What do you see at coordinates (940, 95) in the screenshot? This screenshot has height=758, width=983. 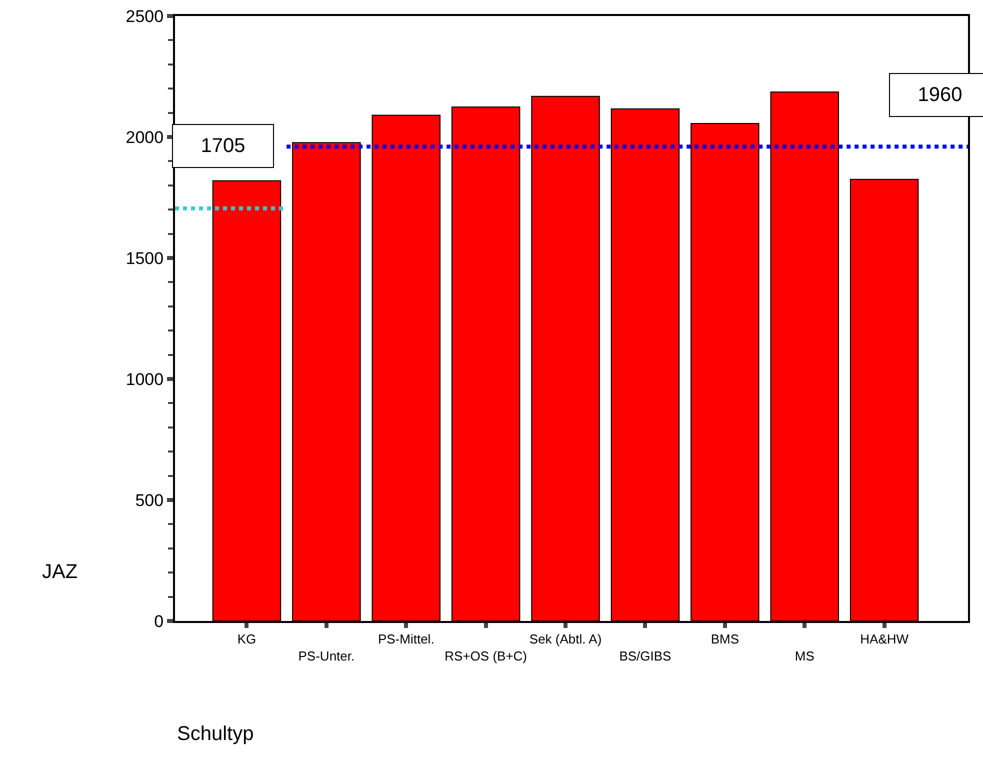 I see `ref-line-label: 1960` at bounding box center [940, 95].